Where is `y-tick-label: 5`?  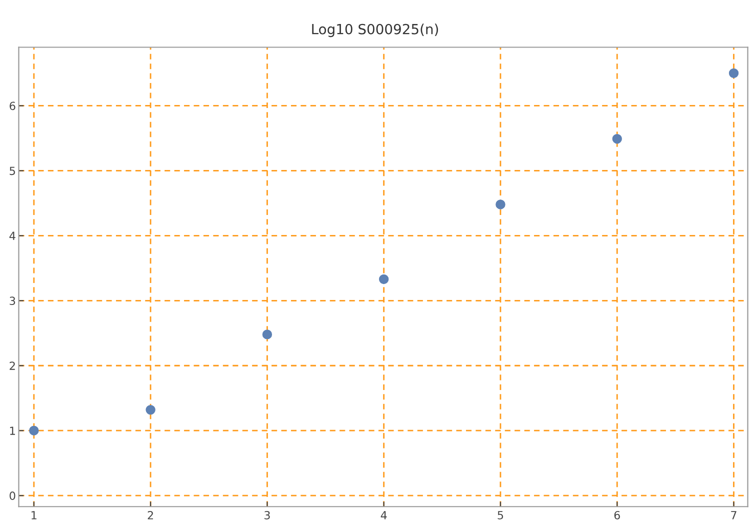 y-tick-label: 5 is located at coordinates (12, 171).